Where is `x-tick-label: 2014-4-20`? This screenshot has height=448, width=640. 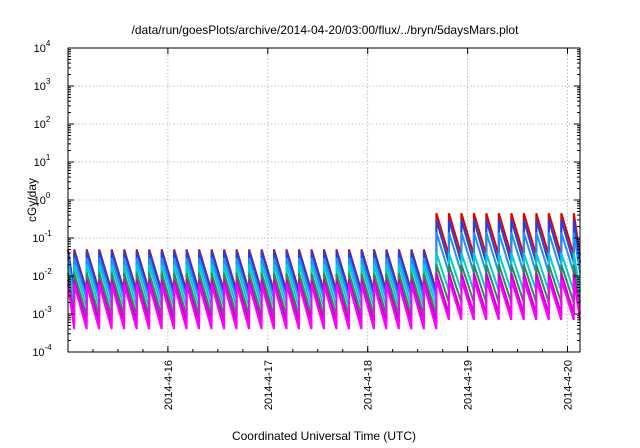
x-tick-label: 2014-4-20 is located at coordinates (569, 385).